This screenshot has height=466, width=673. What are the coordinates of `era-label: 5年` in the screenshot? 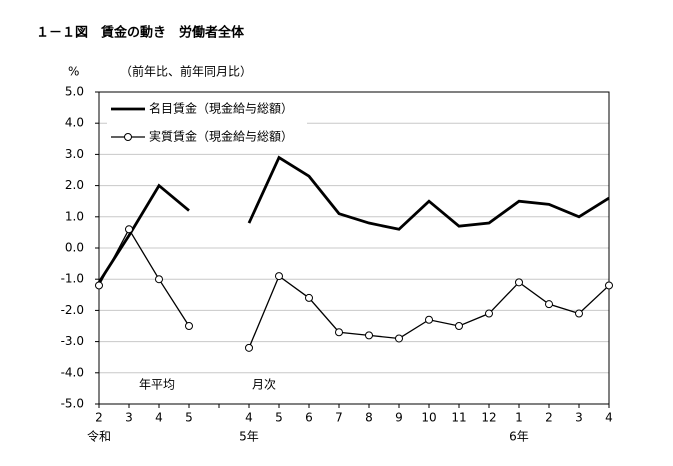 It's located at (249, 437).